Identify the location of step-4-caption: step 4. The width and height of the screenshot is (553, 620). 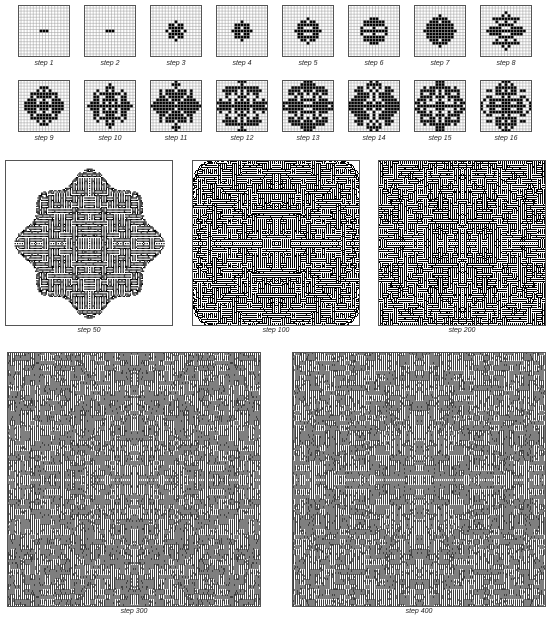
(242, 63).